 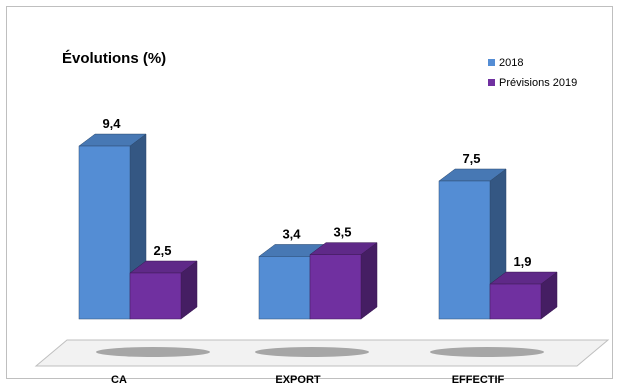 I want to click on bar-effectif-previsions-2019, so click(x=523, y=295).